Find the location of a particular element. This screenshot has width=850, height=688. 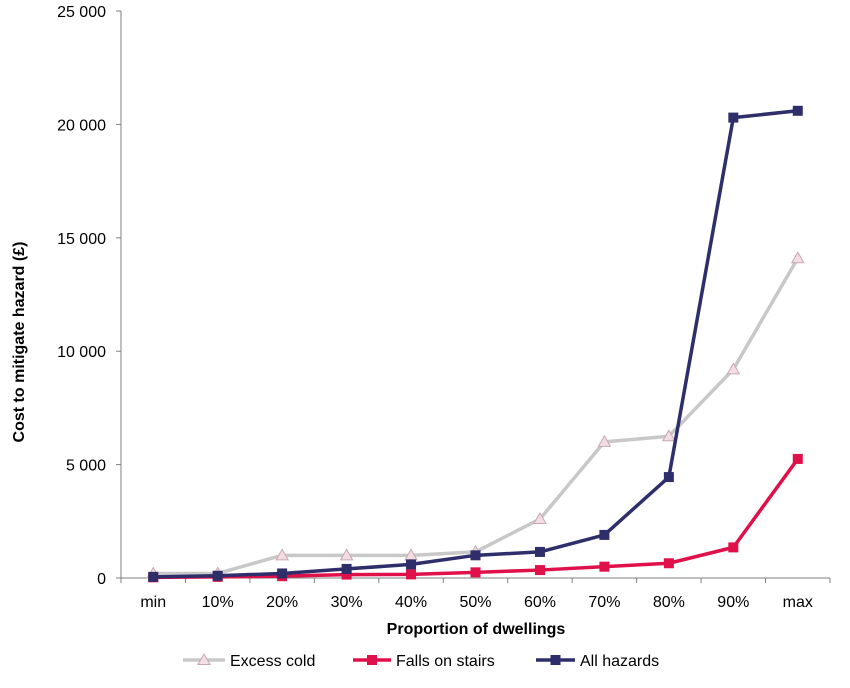

legend: Excess cold Falls on stairs All hazards is located at coordinates (421, 661).